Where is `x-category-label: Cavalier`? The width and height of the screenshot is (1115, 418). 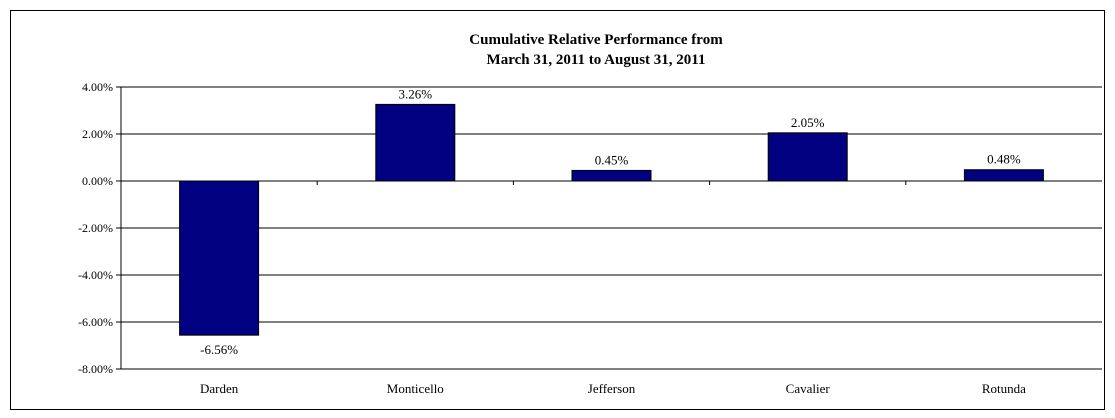 x-category-label: Cavalier is located at coordinates (808, 388).